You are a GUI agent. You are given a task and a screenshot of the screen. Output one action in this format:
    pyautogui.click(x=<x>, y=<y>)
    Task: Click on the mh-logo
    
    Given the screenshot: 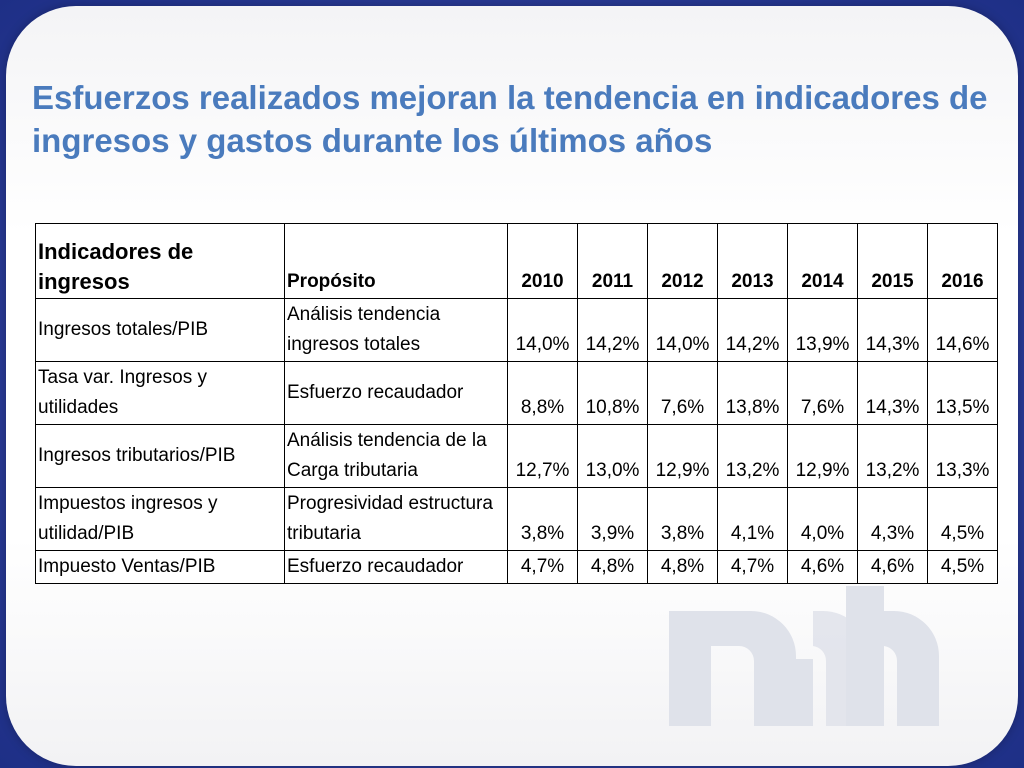 What is the action you would take?
    pyautogui.click(x=804, y=656)
    